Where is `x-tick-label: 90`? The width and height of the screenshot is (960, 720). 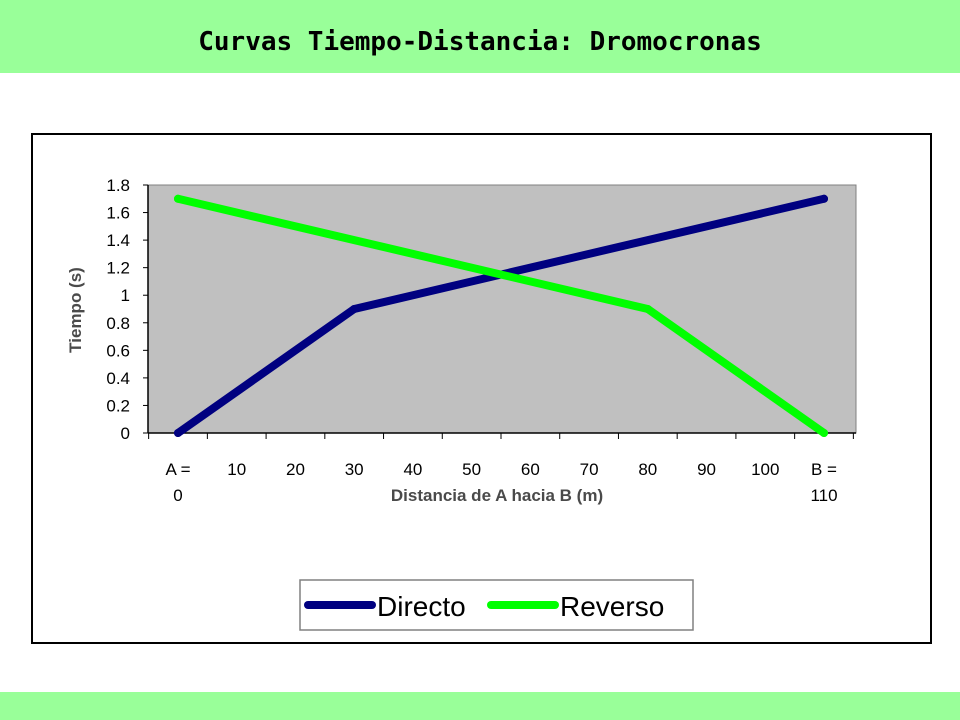 x-tick-label: 90 is located at coordinates (706, 469).